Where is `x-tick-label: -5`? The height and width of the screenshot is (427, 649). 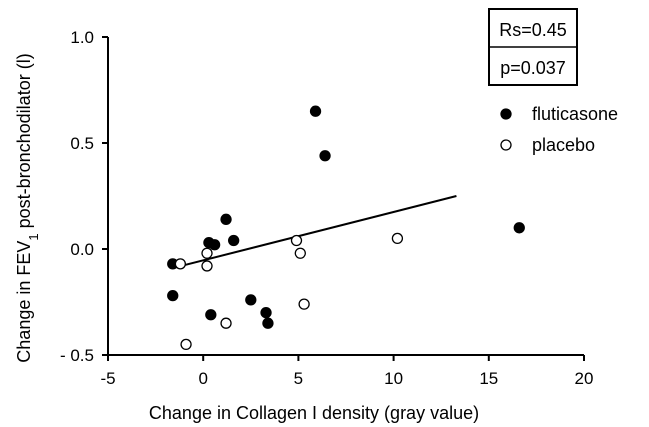 x-tick-label: -5 is located at coordinates (107, 378).